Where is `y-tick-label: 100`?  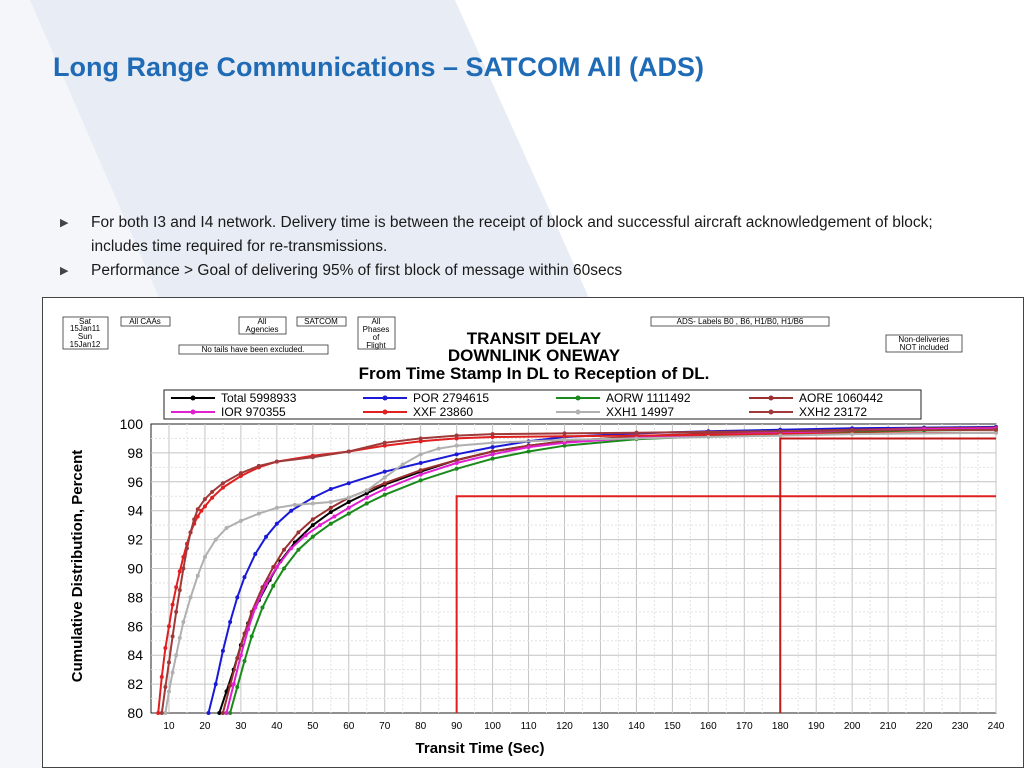 y-tick-label: 100 is located at coordinates (132, 424).